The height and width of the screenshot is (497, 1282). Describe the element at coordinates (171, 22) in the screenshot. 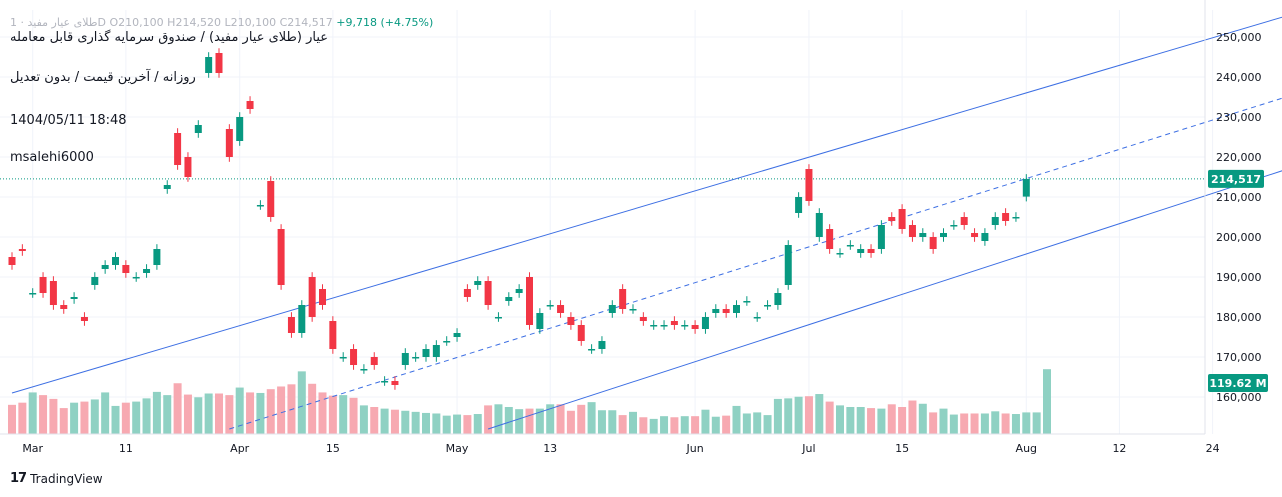

I see `high-label: H` at that location.